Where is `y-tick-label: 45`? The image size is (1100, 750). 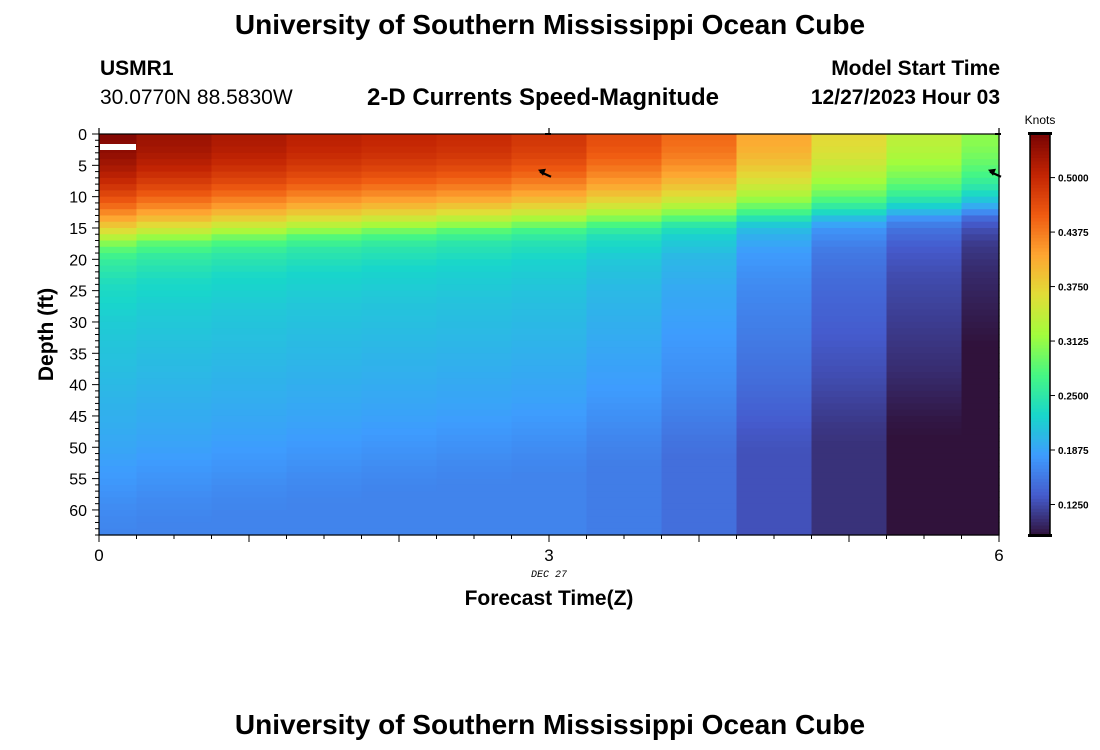
y-tick-label: 45 is located at coordinates (78, 417).